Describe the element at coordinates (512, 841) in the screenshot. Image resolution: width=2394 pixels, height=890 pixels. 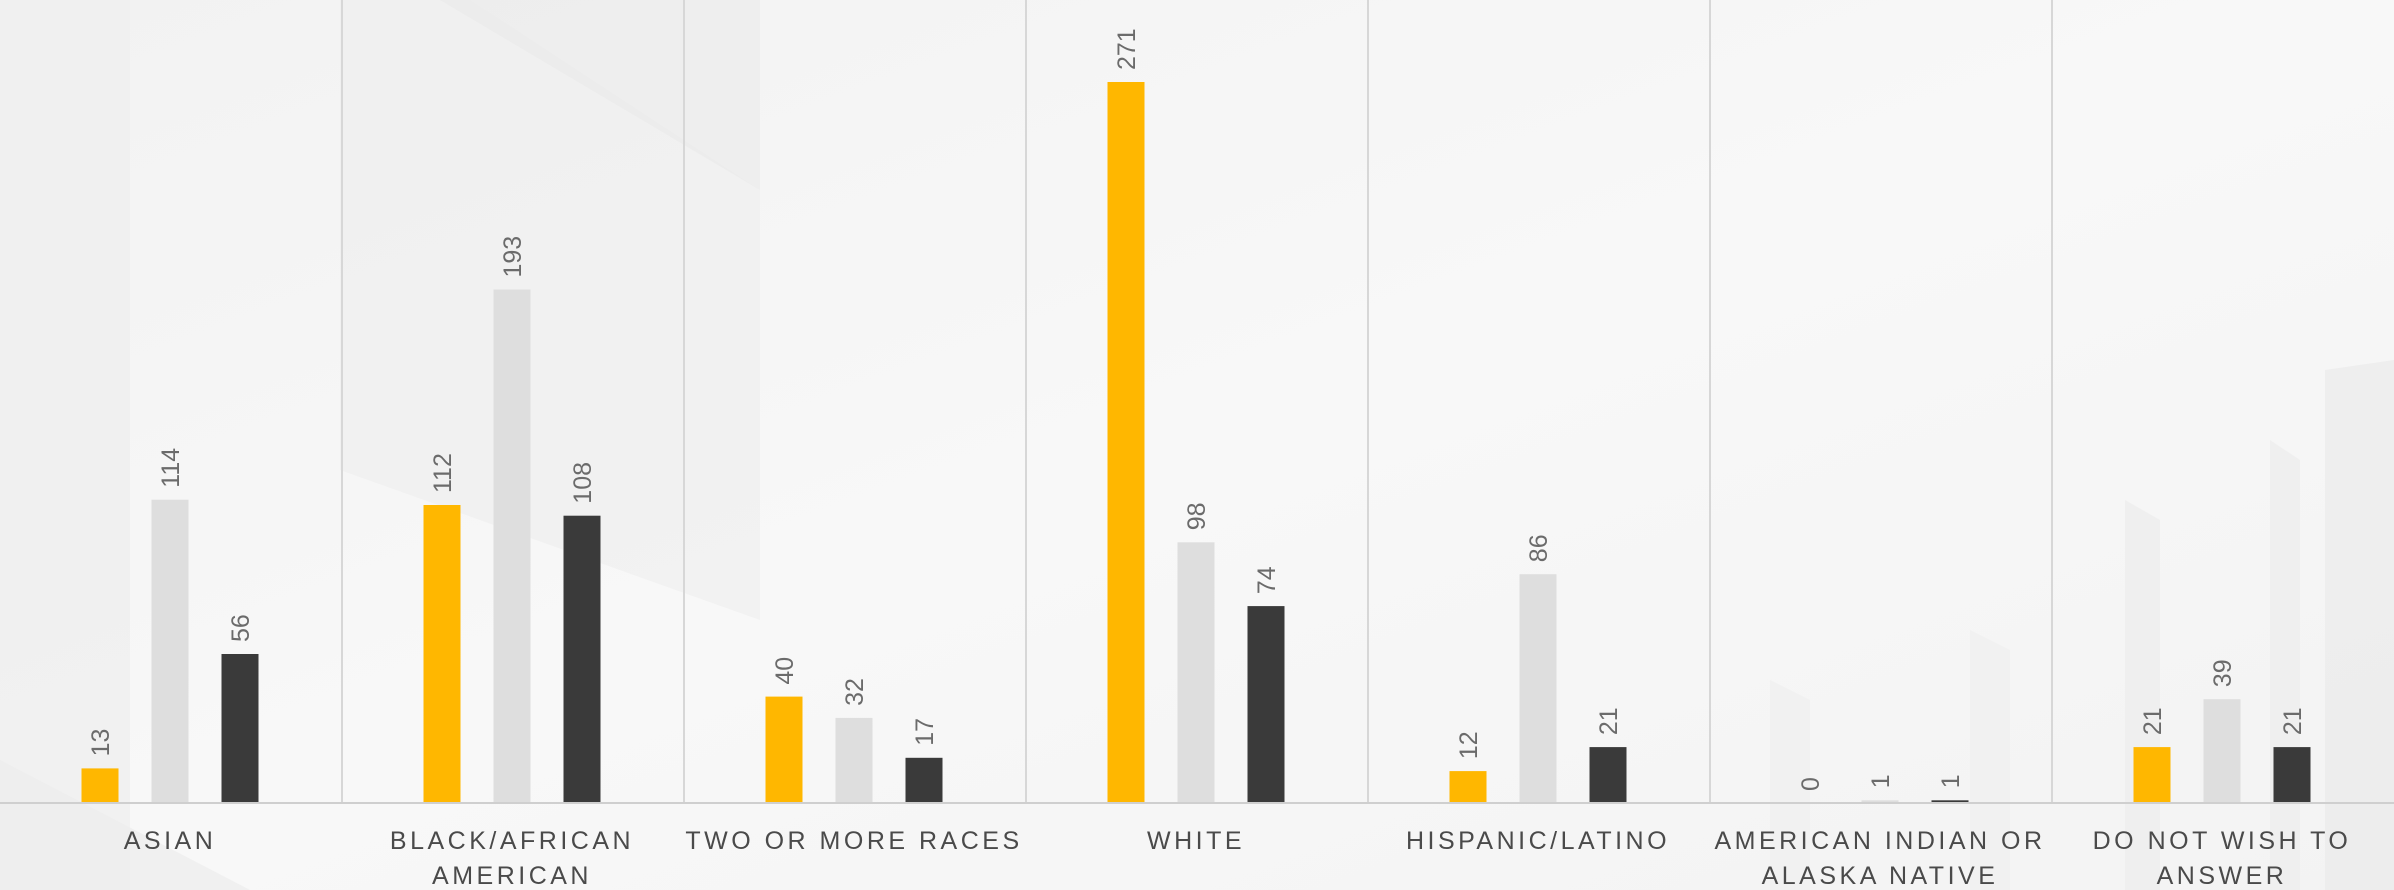
I see `category-label: BLACK/AFRICAN` at that location.